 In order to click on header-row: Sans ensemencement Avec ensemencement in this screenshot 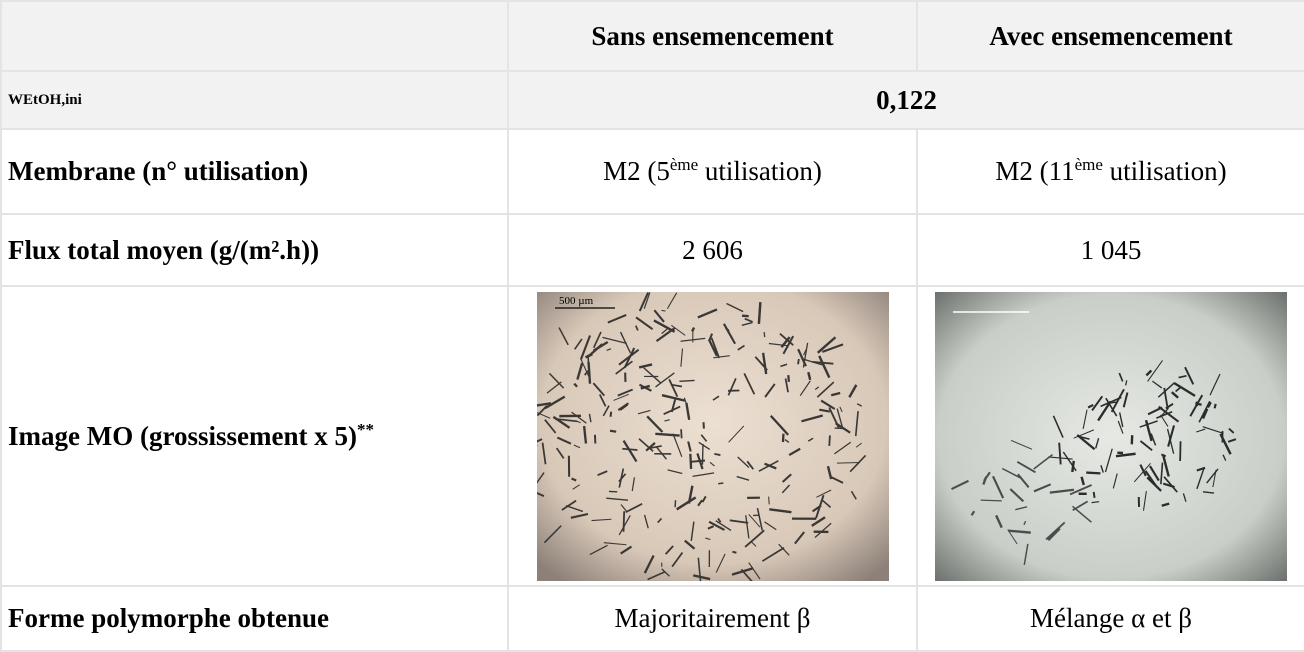, I will do `click(652, 36)`.